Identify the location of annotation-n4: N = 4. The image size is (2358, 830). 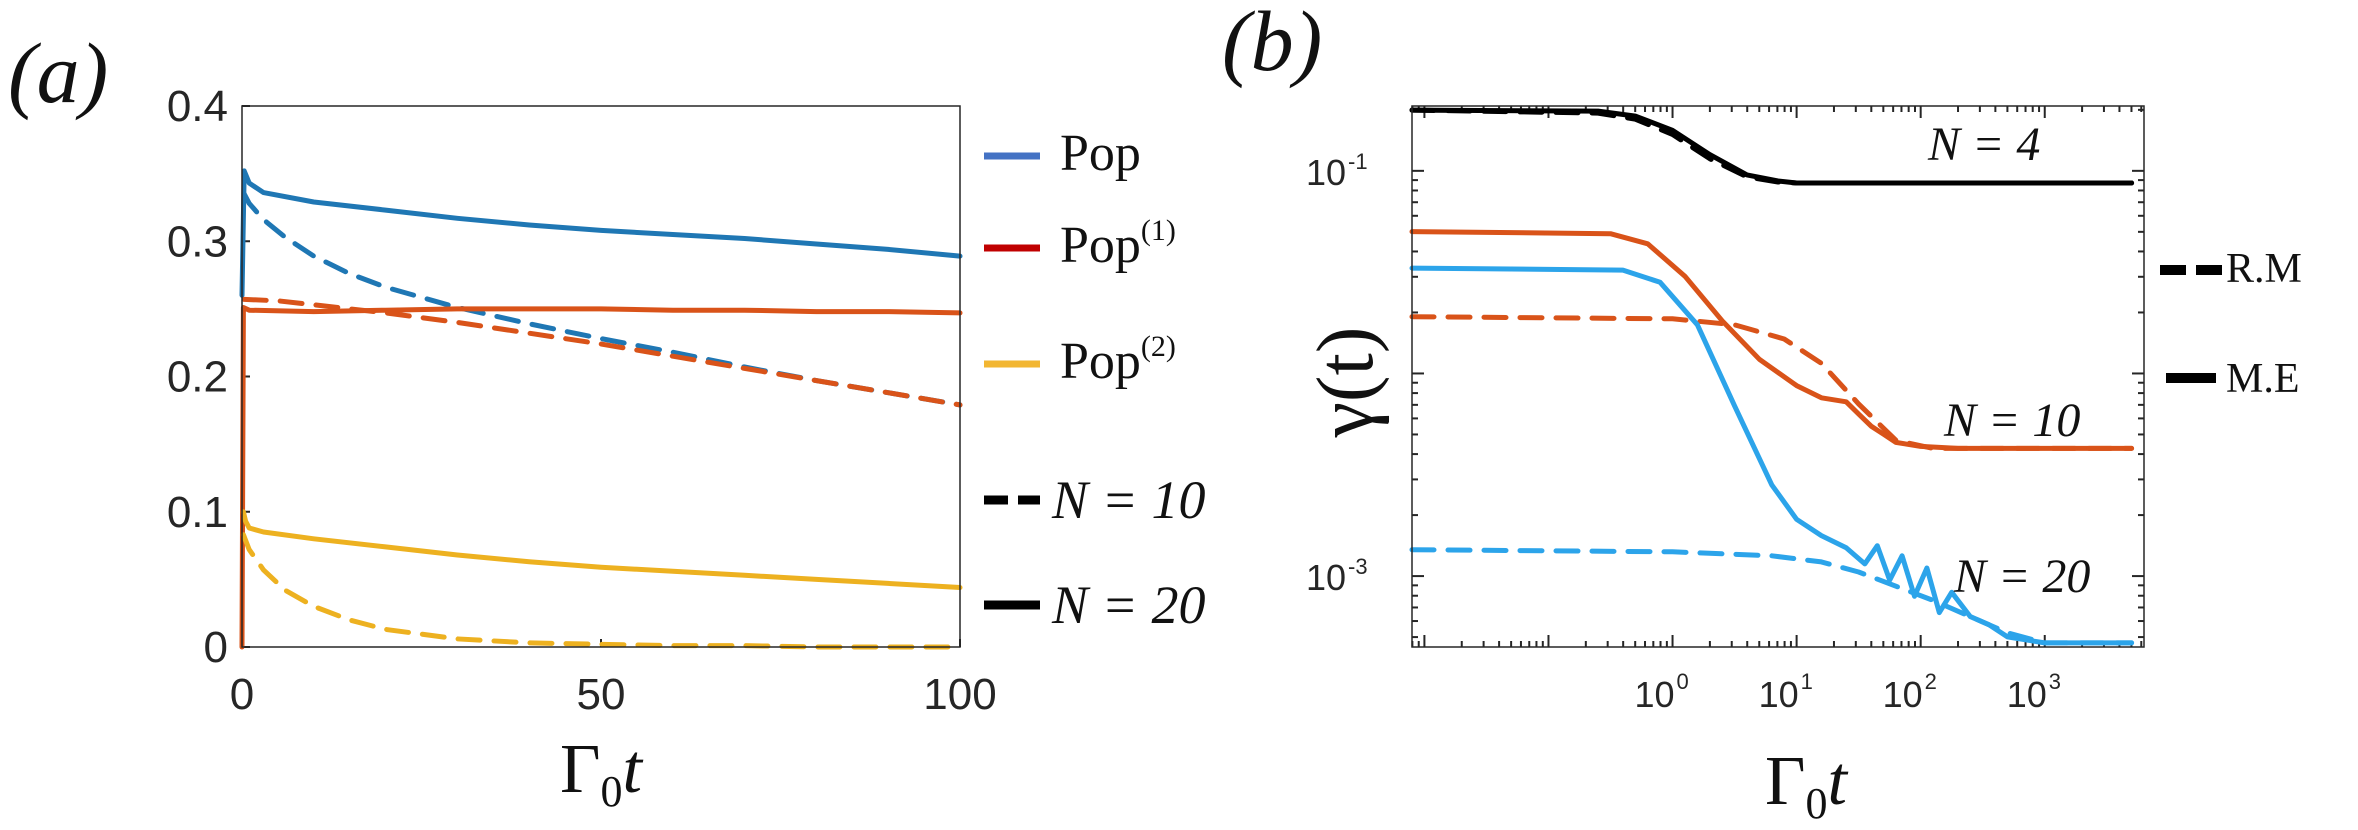
(1983, 144).